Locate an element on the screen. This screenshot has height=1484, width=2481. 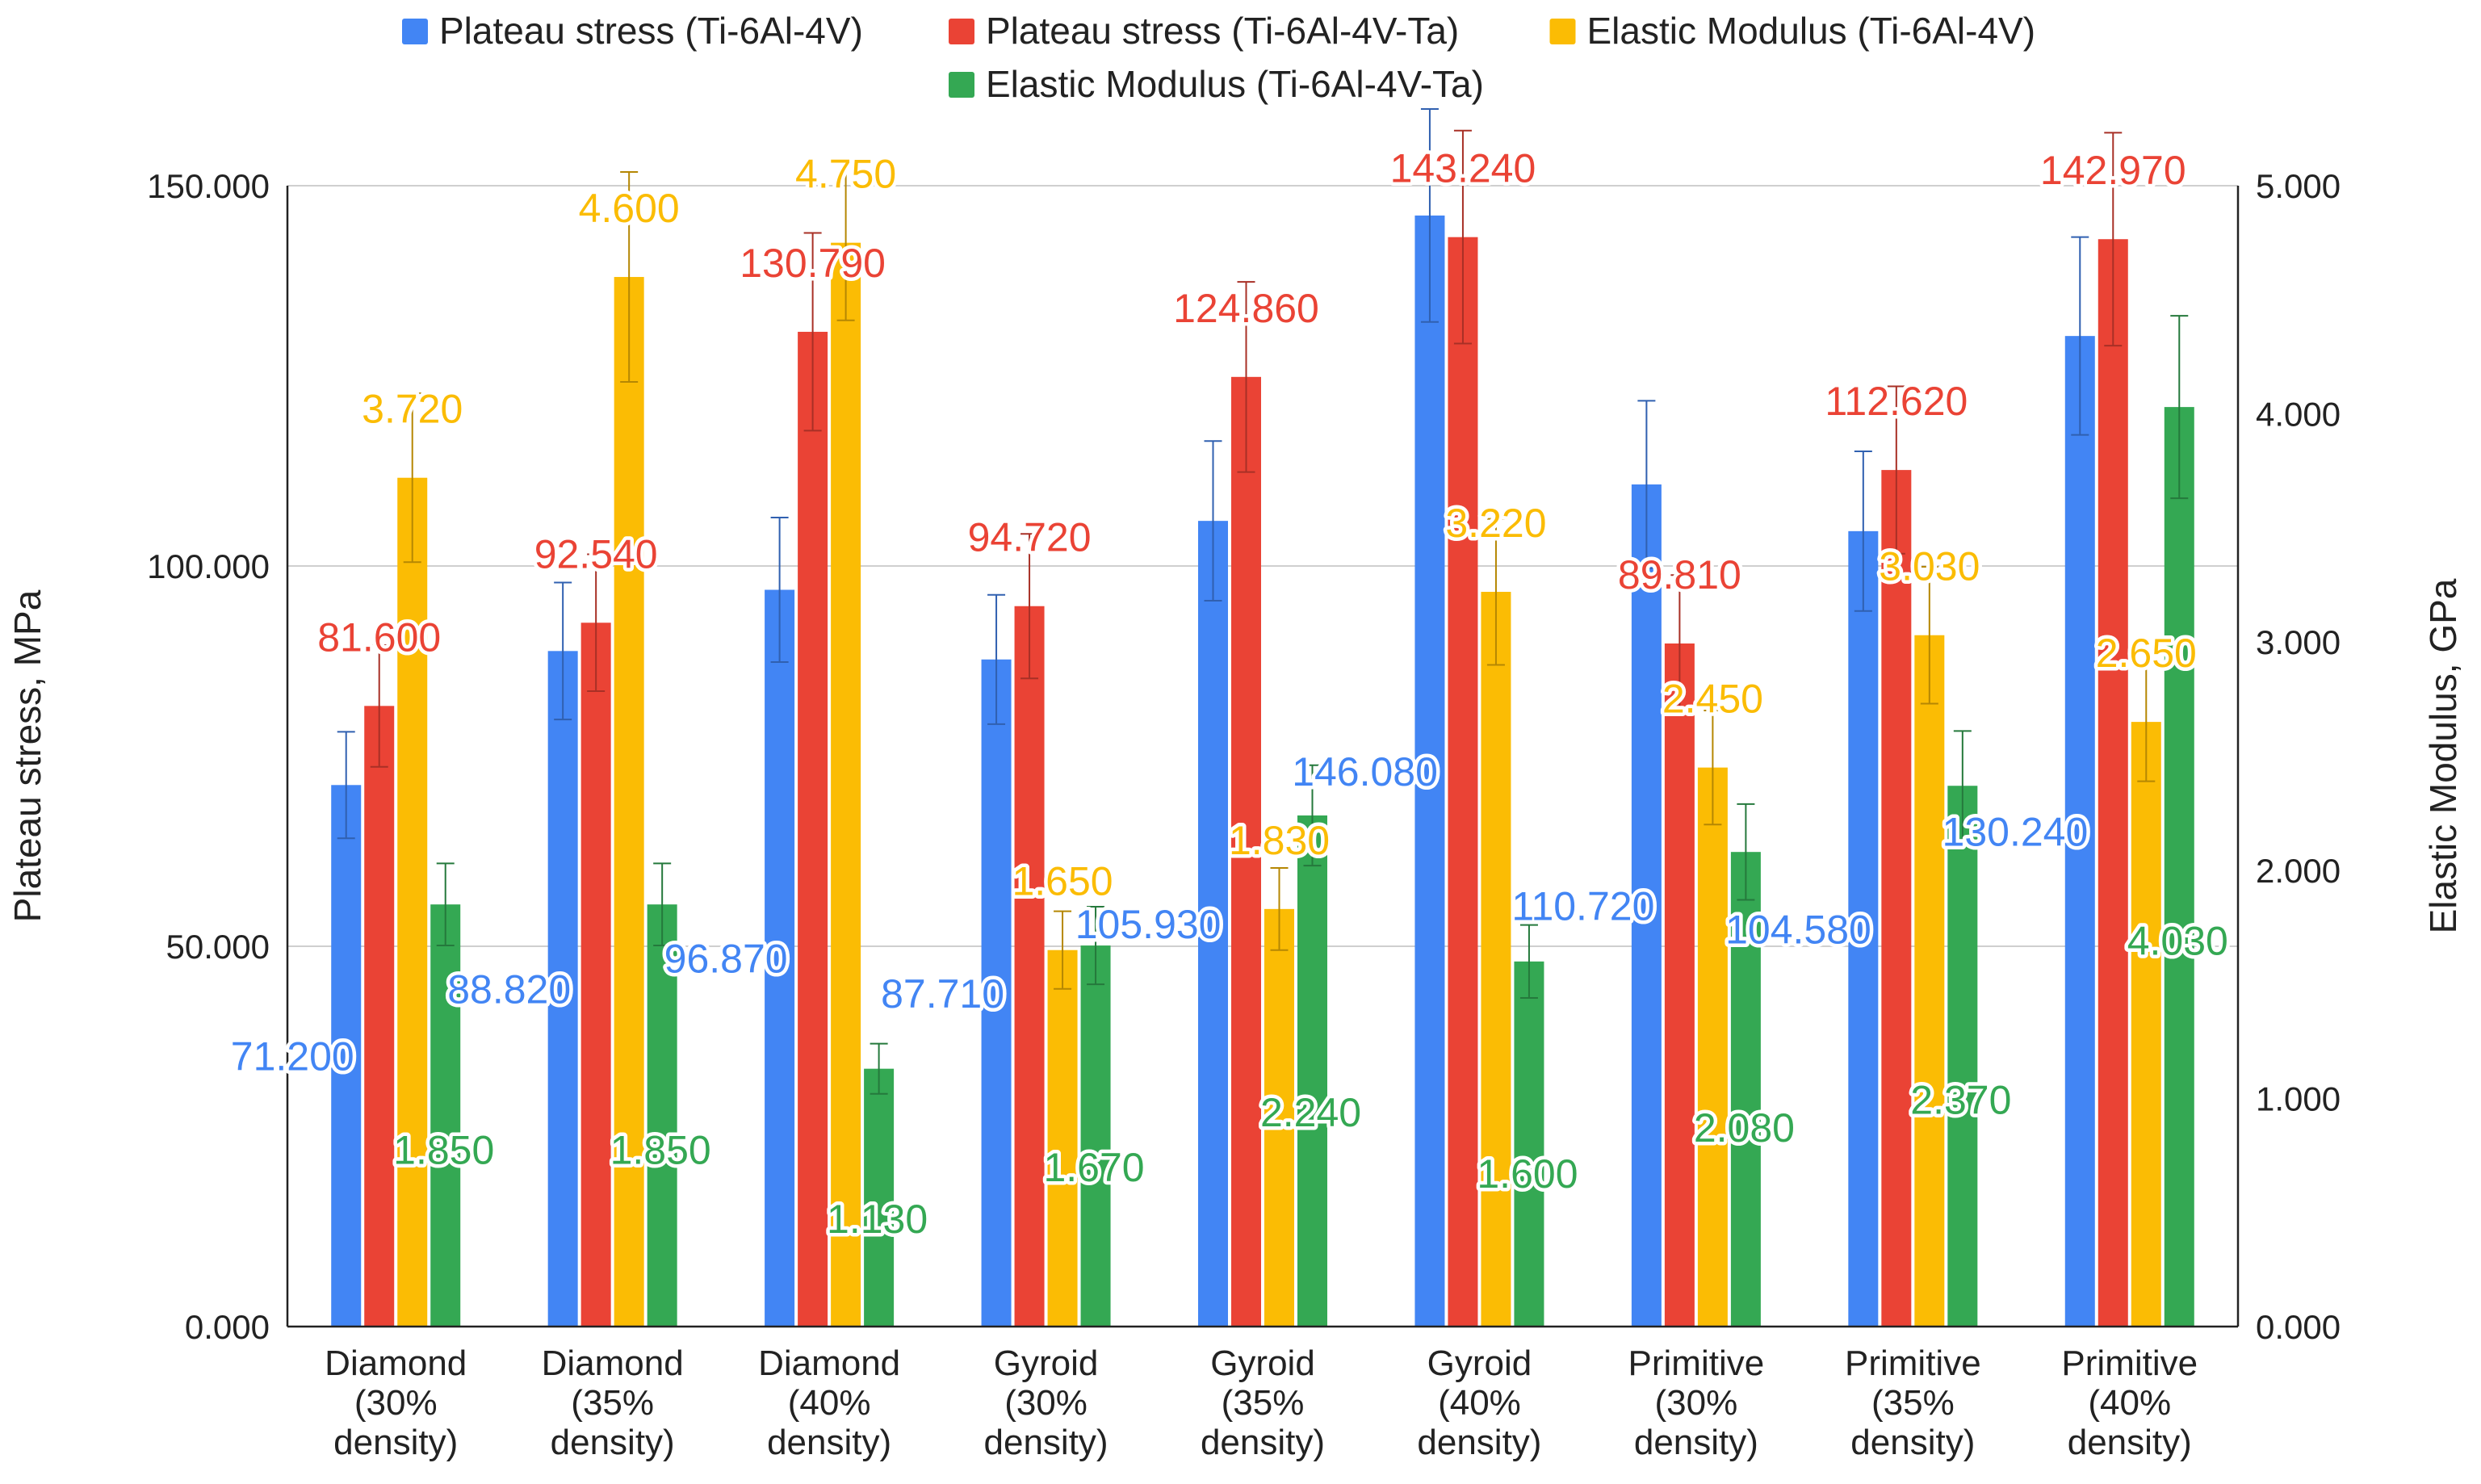
data-label: 96.870 is located at coordinates (726, 959).